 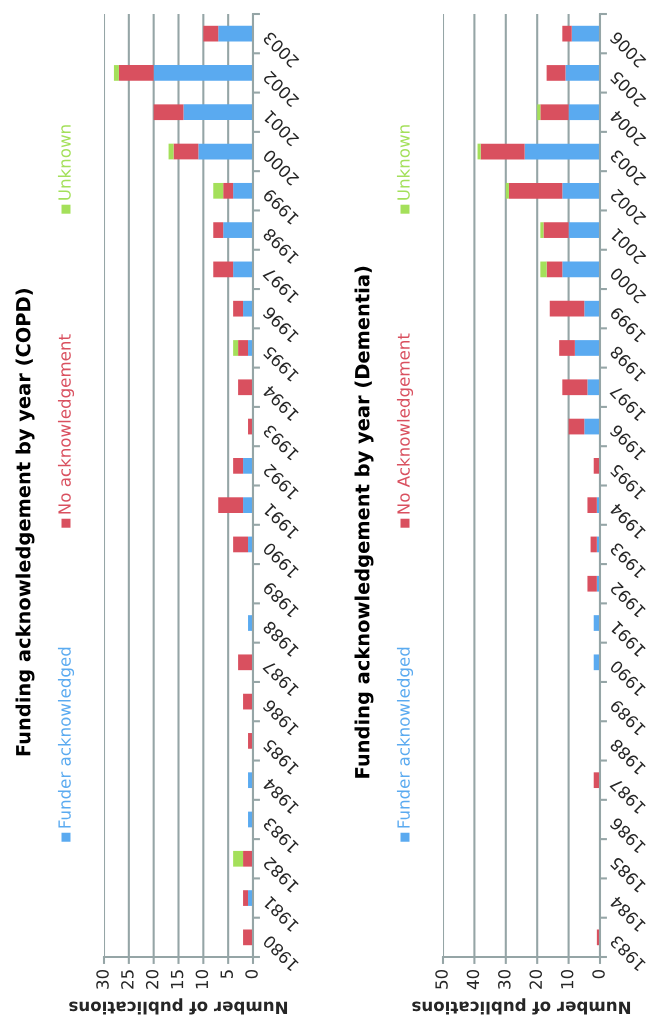 I want to click on text: No acknowledgement, so click(x=66, y=424).